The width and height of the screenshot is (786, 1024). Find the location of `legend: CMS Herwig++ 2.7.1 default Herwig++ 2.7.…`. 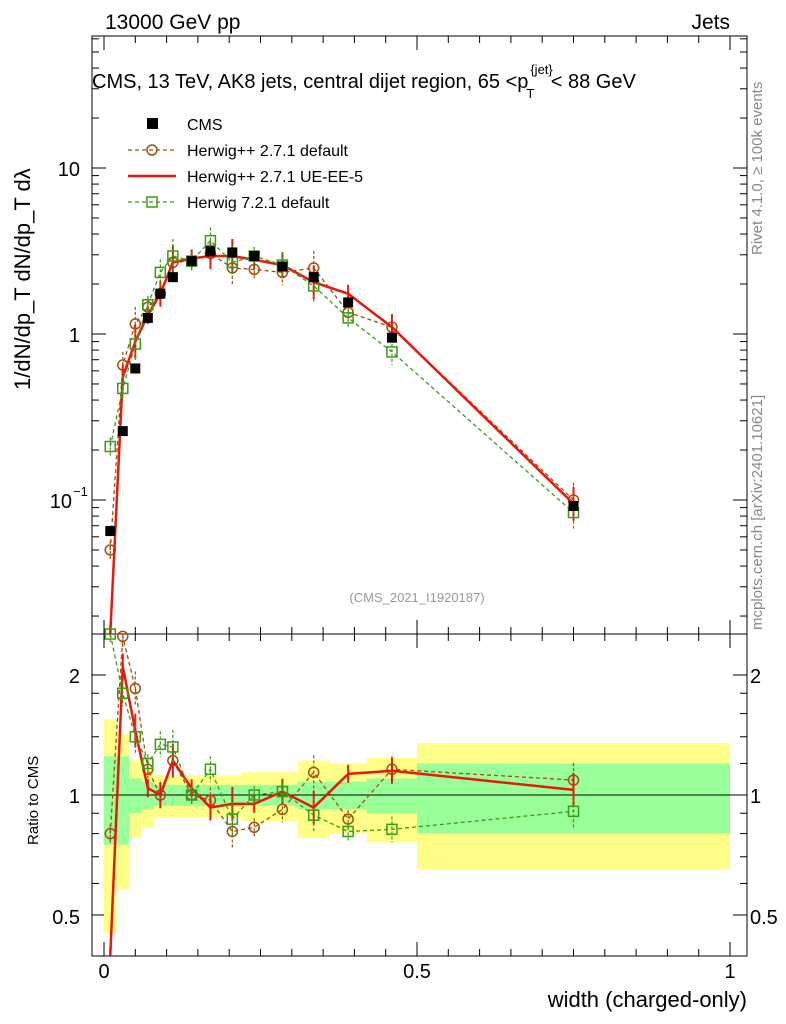

legend: CMS Herwig++ 2.7.1 default Herwig++ 2.7.… is located at coordinates (245, 164).